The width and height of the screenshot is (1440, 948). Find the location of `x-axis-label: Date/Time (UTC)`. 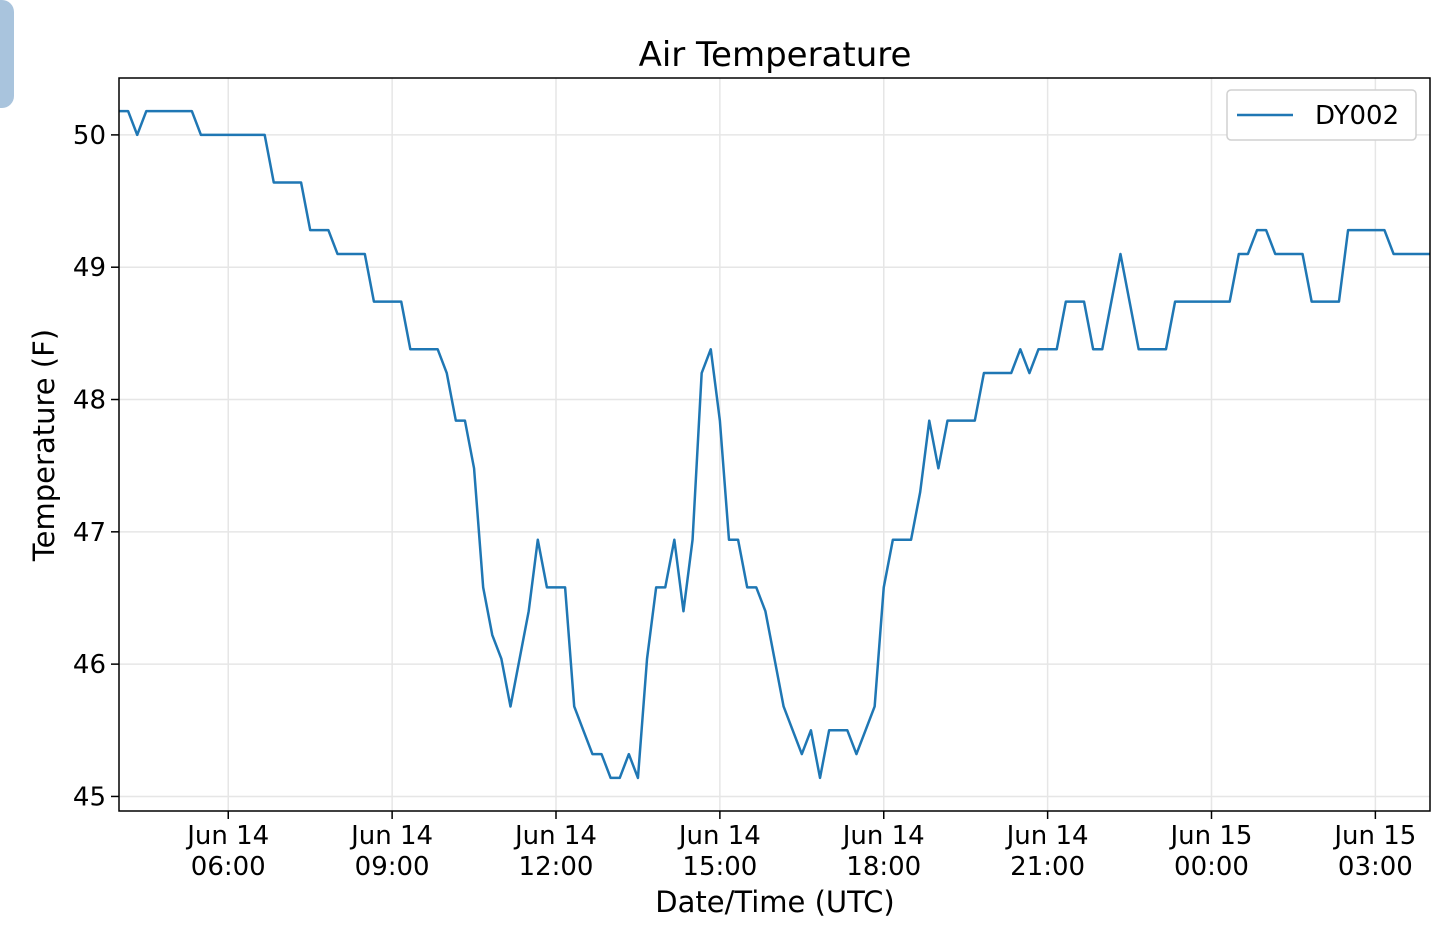

x-axis-label: Date/Time (UTC) is located at coordinates (774, 902).